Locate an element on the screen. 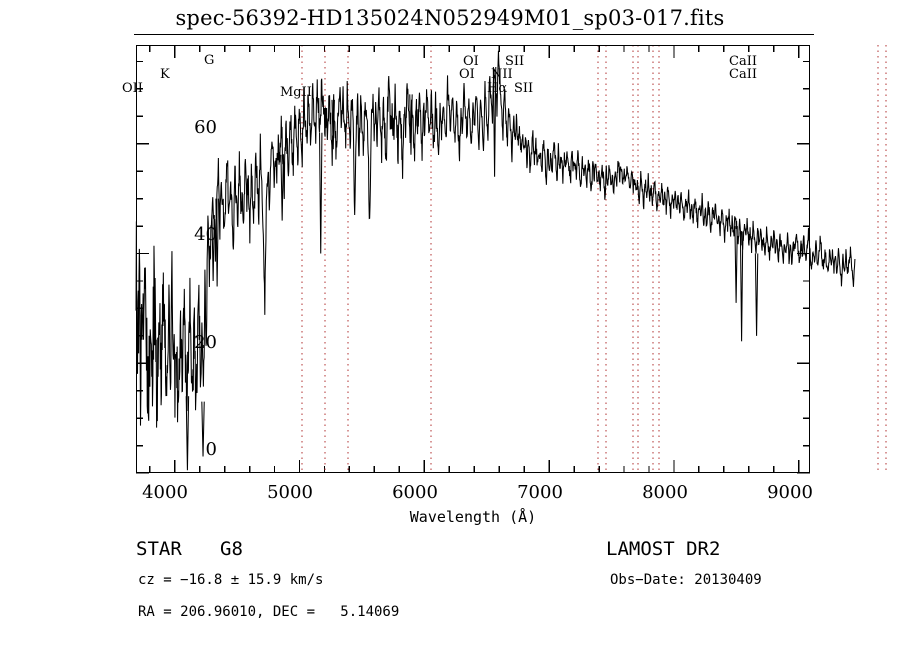 Image resolution: width=900 pixels, height=650 pixels. line-label-G: G is located at coordinates (209, 60).